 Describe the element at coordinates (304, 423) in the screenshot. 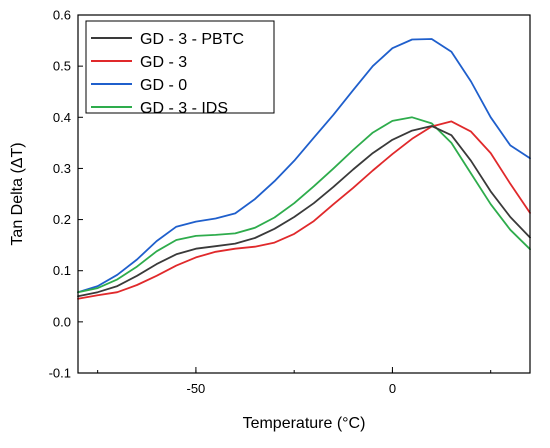

I see `x-axis-title: Temperature (°C)` at that location.